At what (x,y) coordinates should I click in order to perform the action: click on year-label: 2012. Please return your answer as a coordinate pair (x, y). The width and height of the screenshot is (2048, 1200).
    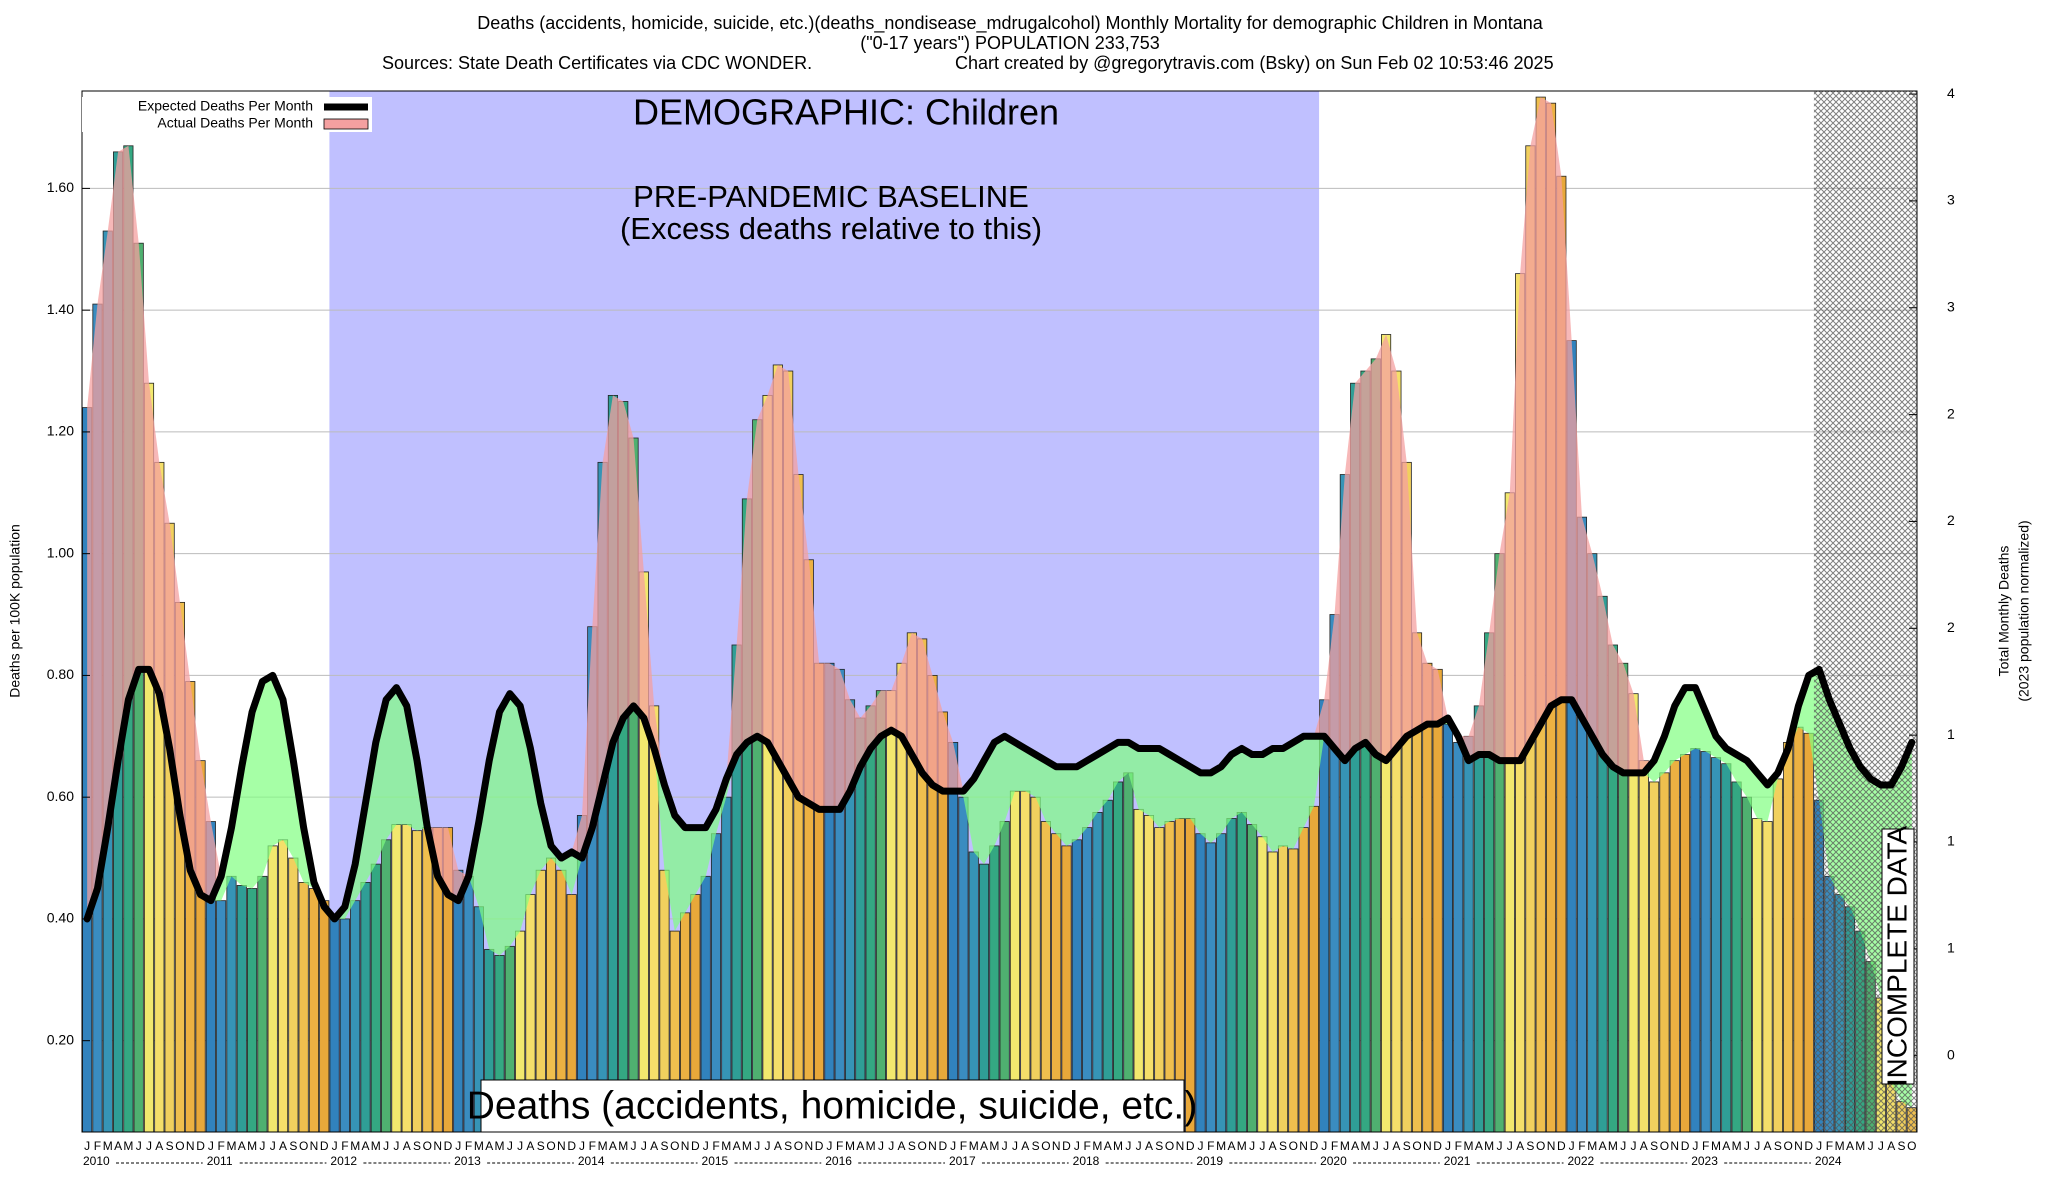
    Looking at the image, I should click on (343, 1161).